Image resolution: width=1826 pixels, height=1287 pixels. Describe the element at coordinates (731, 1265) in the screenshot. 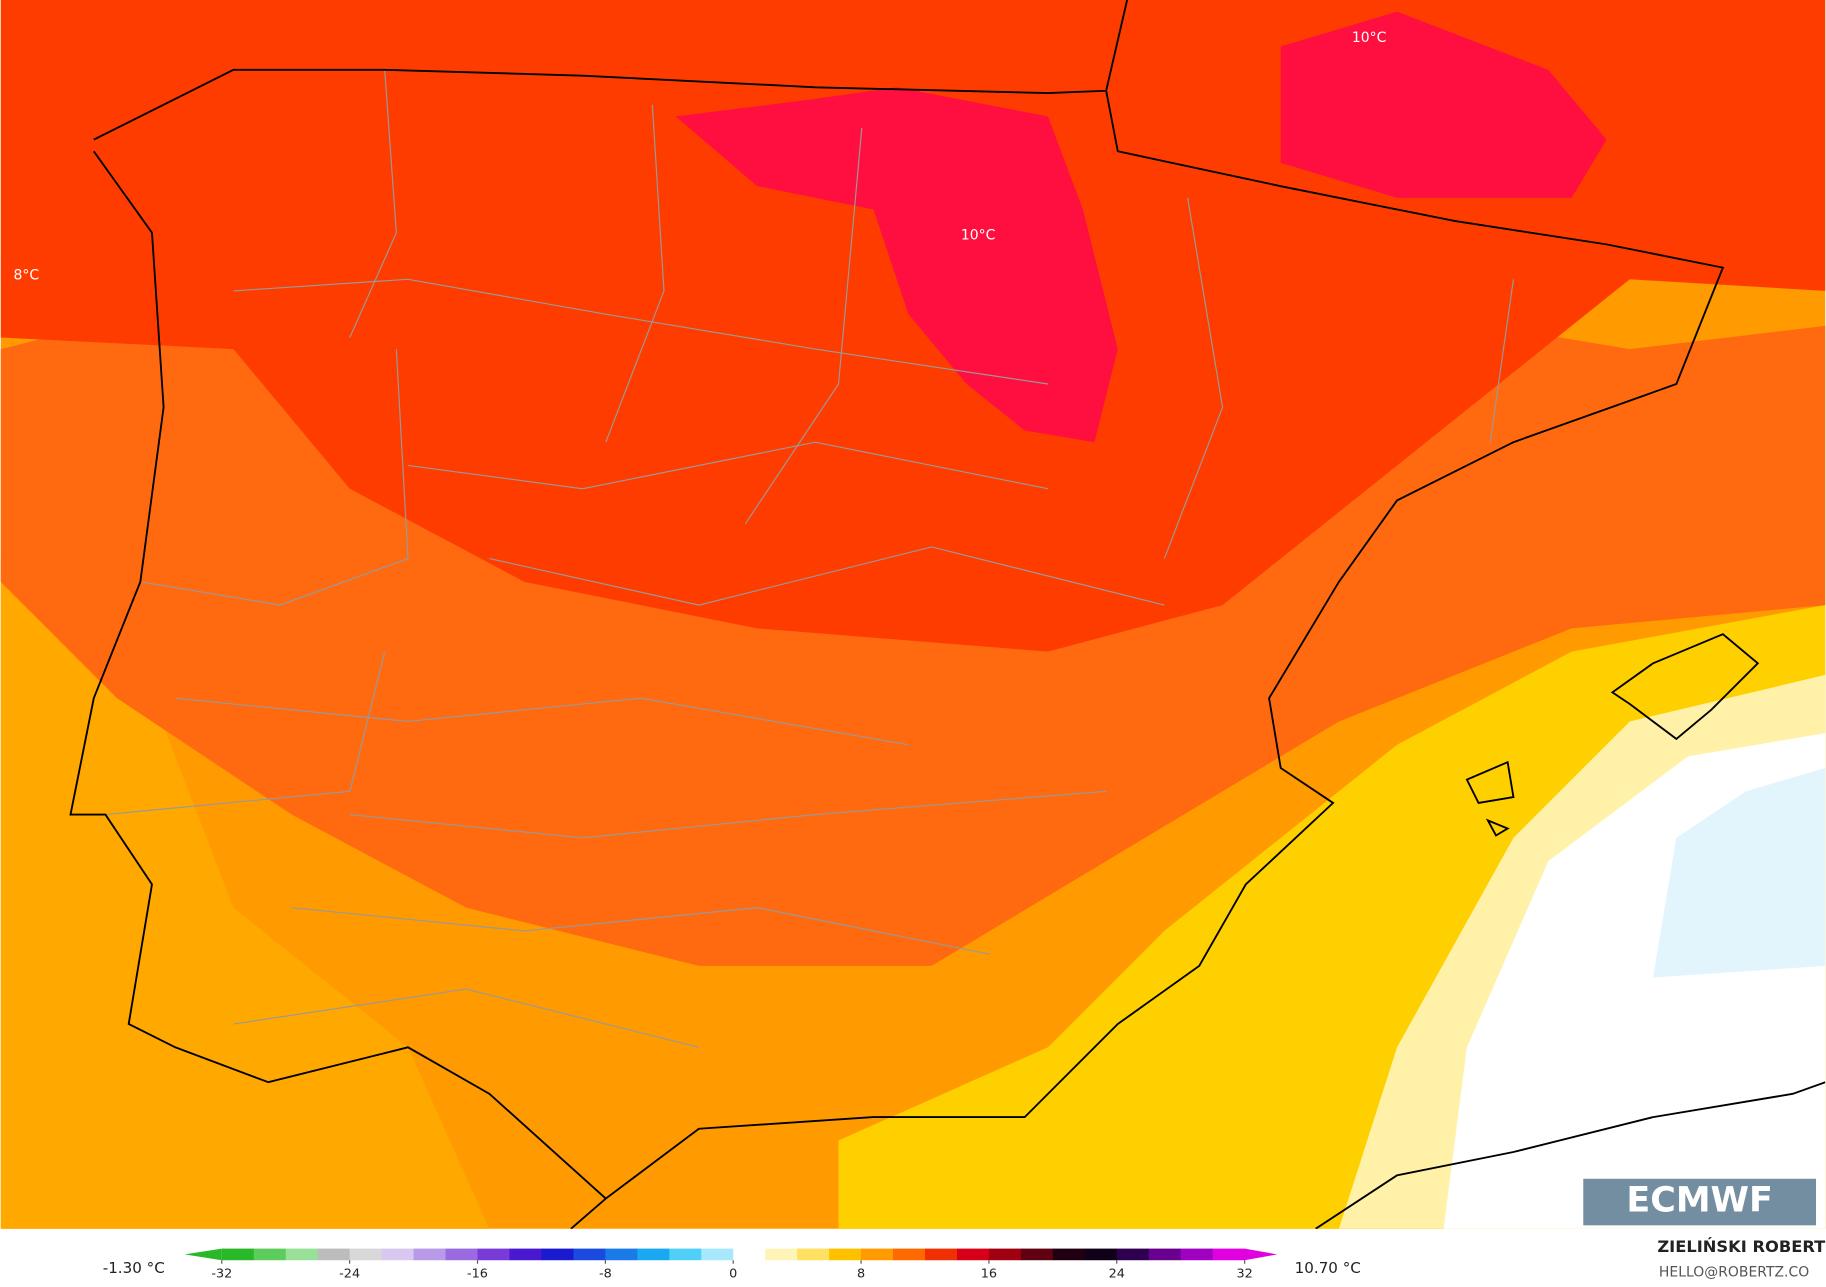

I see `colorbar: -32 -24 -16 -8 0 8 16 24 32` at that location.